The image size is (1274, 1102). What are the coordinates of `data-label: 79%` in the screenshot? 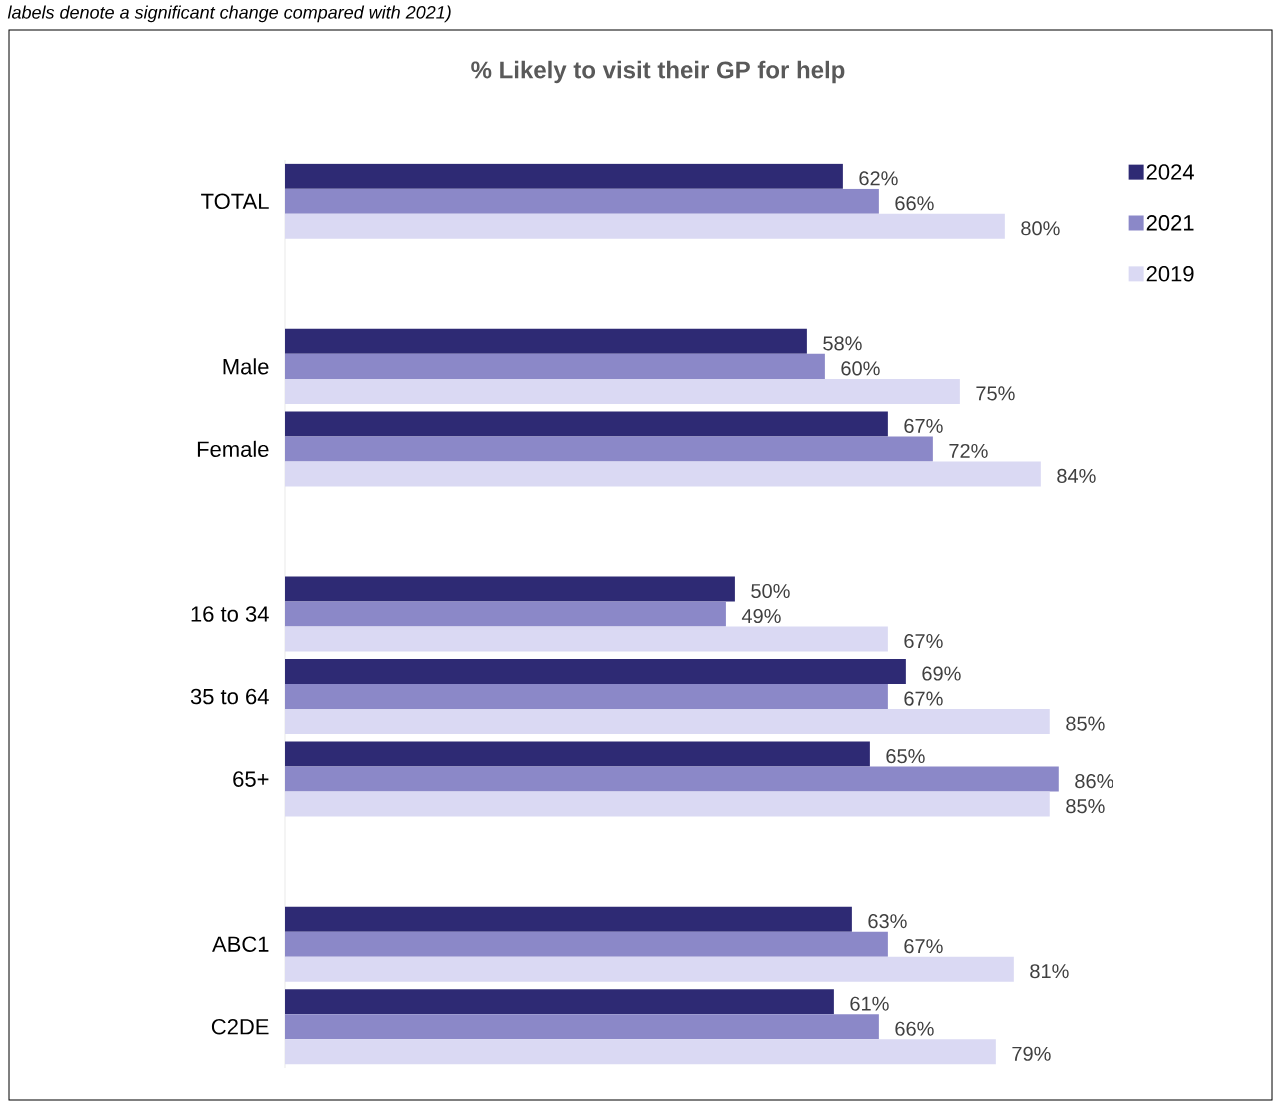 It's located at (1031, 1053).